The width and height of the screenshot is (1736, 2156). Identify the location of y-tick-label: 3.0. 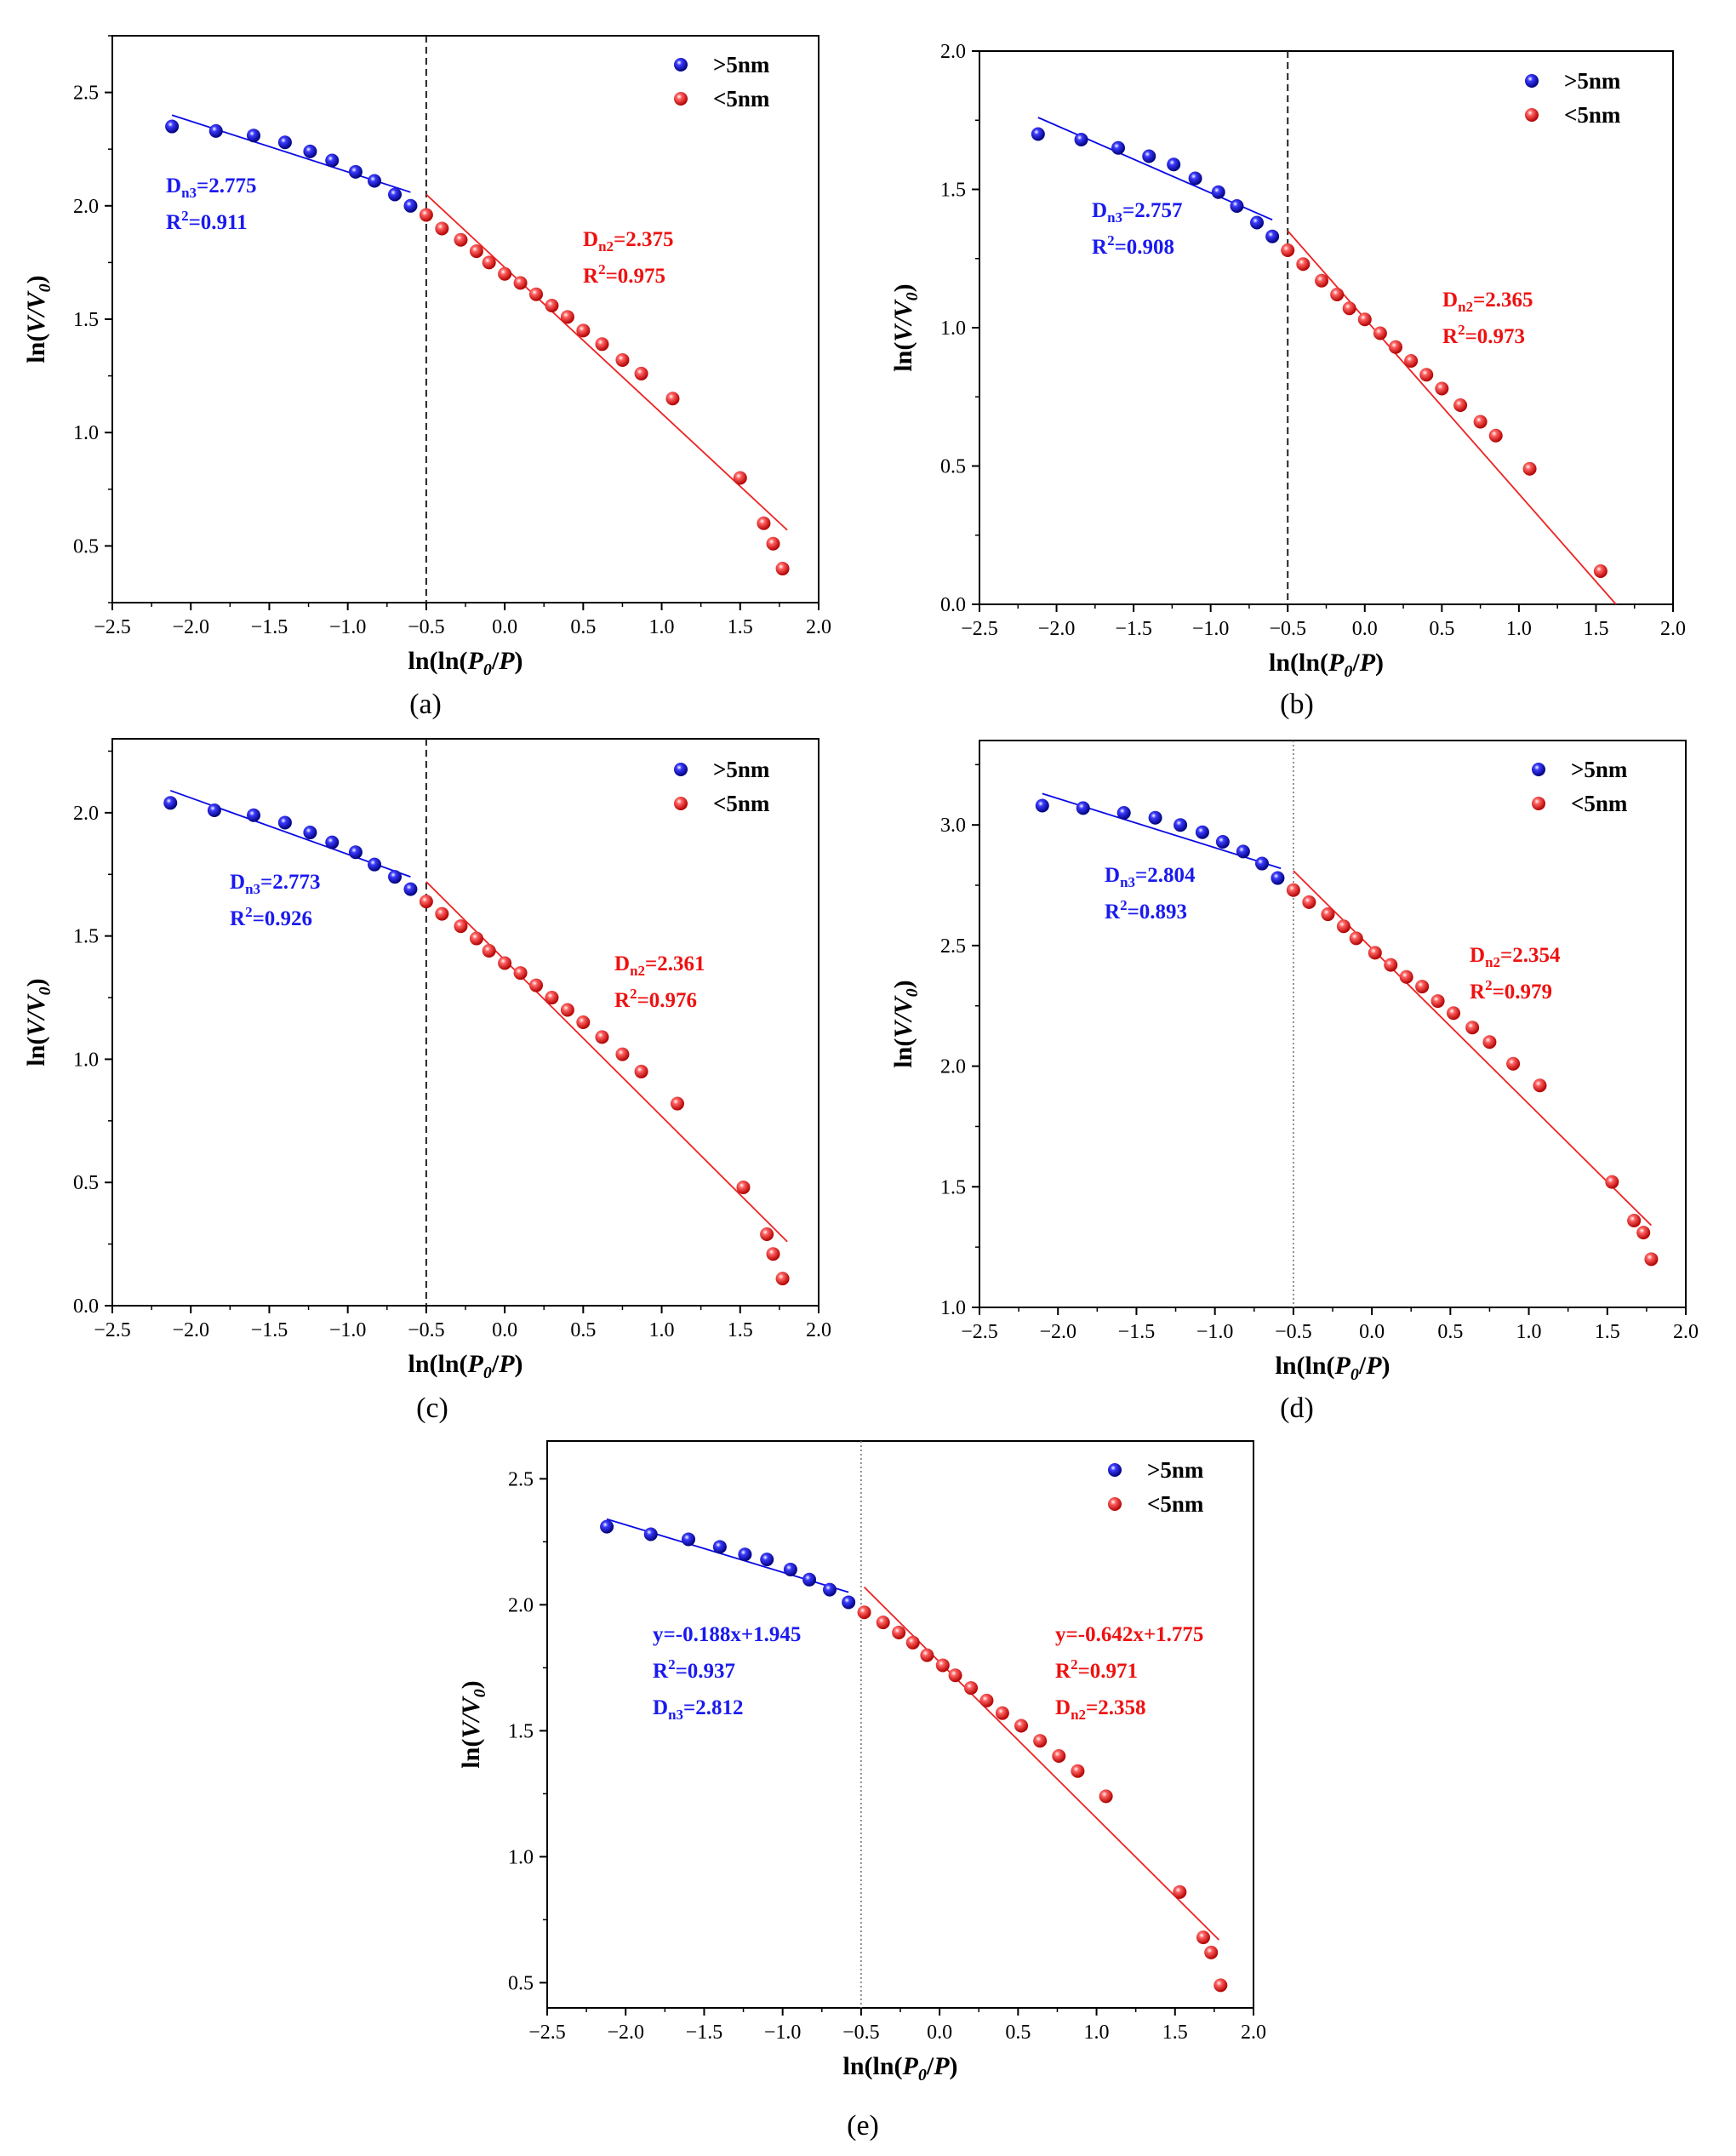
(953, 826).